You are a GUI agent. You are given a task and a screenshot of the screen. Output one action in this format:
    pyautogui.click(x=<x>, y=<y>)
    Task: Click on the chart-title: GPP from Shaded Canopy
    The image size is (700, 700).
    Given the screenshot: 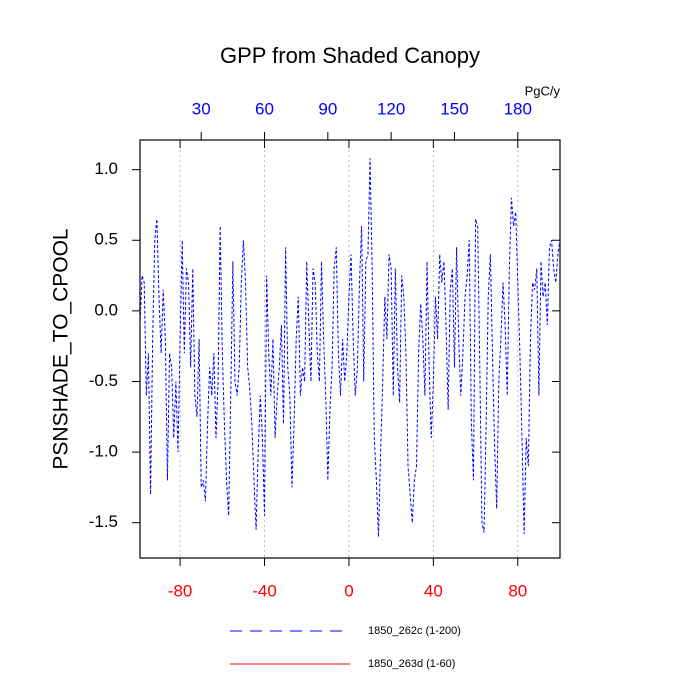 What is the action you would take?
    pyautogui.click(x=350, y=55)
    